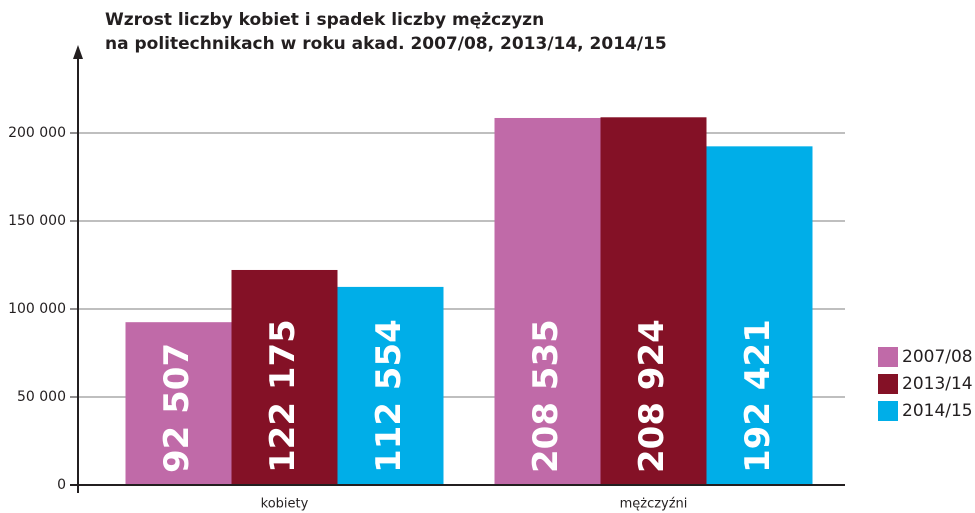 The width and height of the screenshot is (975, 513). I want to click on legend-label: 2013/14, so click(937, 384).